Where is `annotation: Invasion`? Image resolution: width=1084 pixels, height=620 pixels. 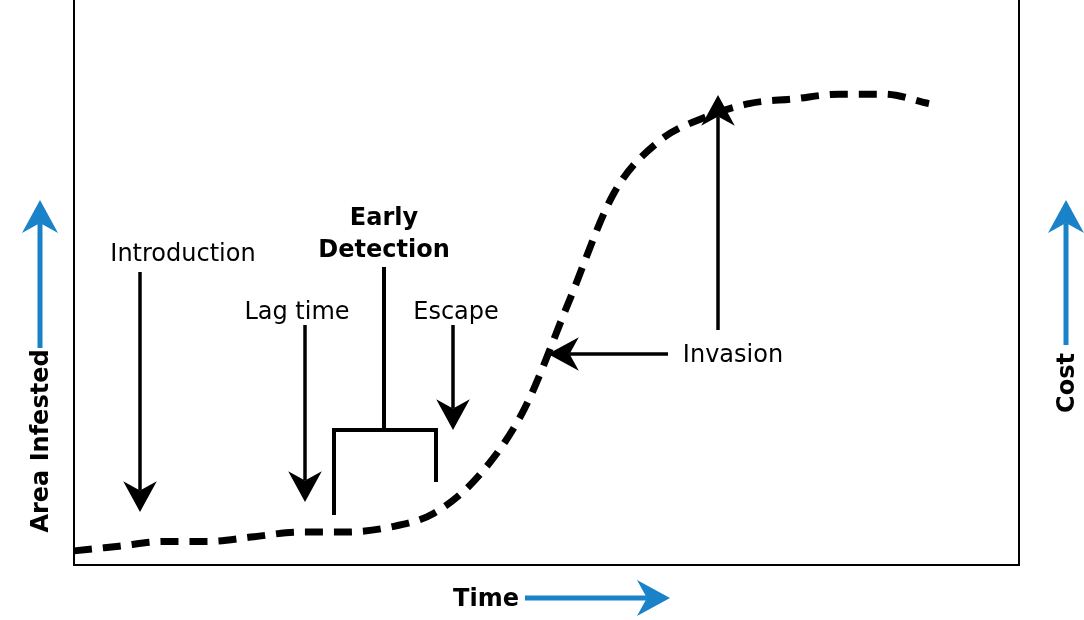
annotation: Invasion is located at coordinates (733, 354).